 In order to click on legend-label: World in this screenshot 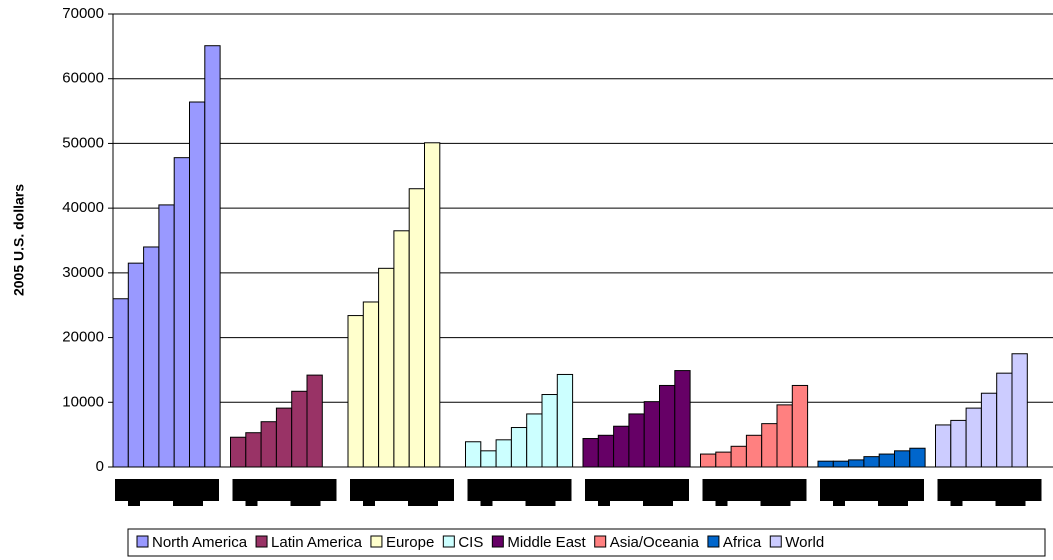, I will do `click(804, 542)`.